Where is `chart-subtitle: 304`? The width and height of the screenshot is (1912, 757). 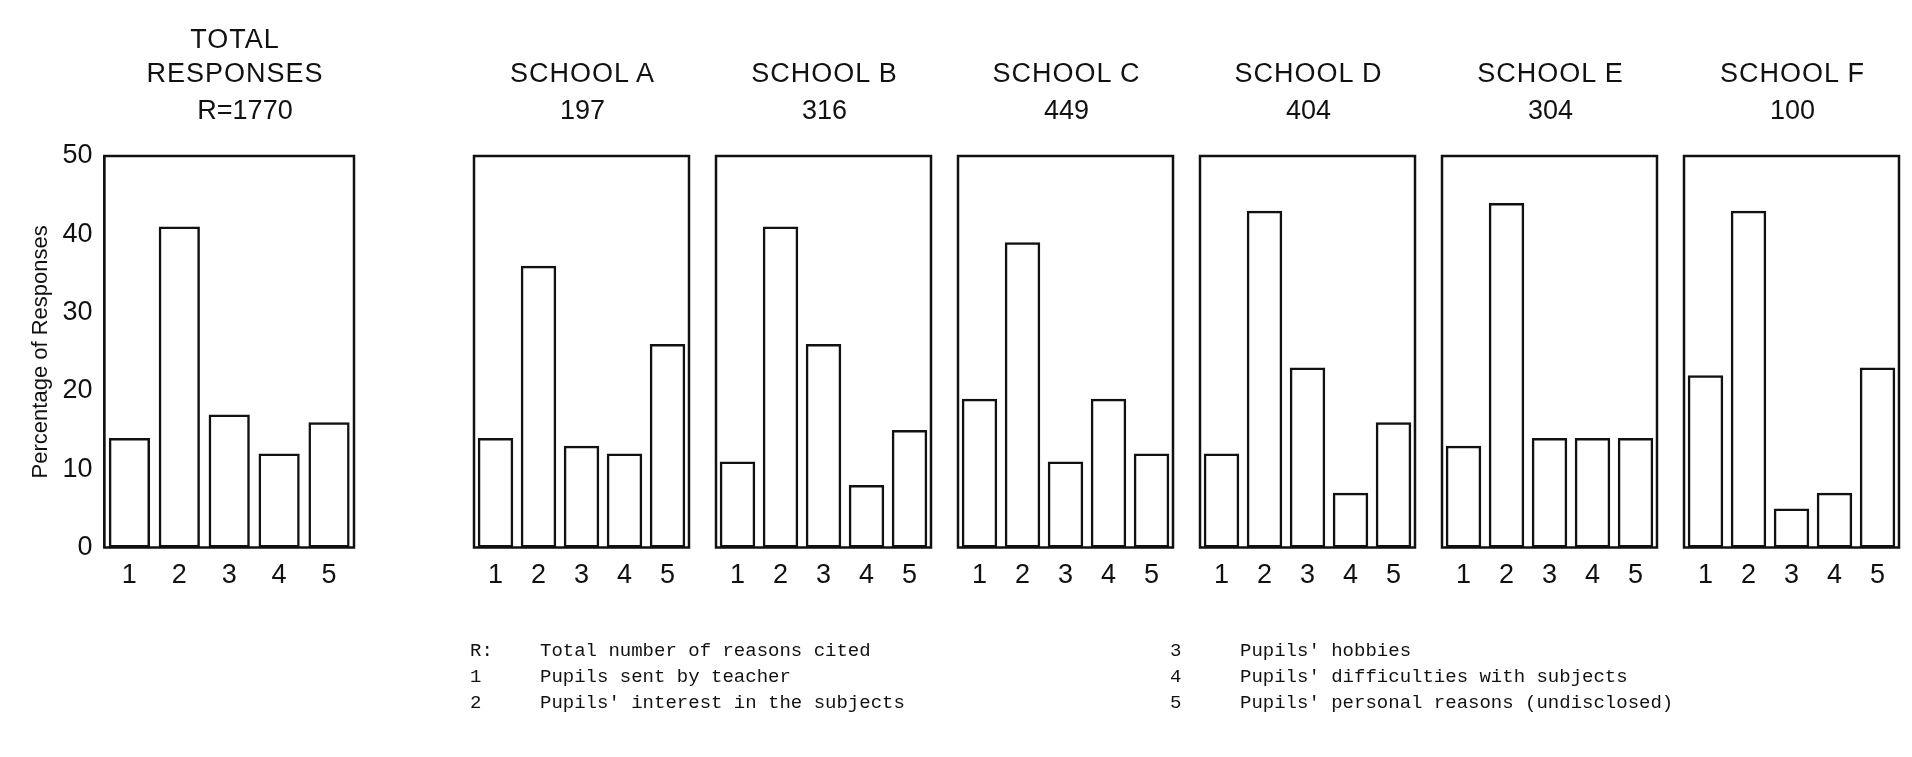
chart-subtitle: 304 is located at coordinates (1550, 110).